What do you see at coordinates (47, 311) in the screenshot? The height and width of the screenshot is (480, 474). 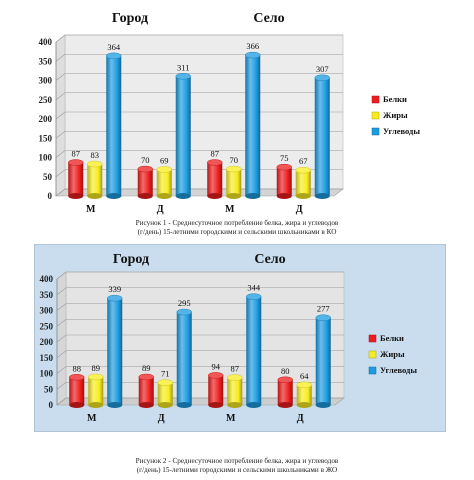 I see `chart-2-ytick-label: 300` at bounding box center [47, 311].